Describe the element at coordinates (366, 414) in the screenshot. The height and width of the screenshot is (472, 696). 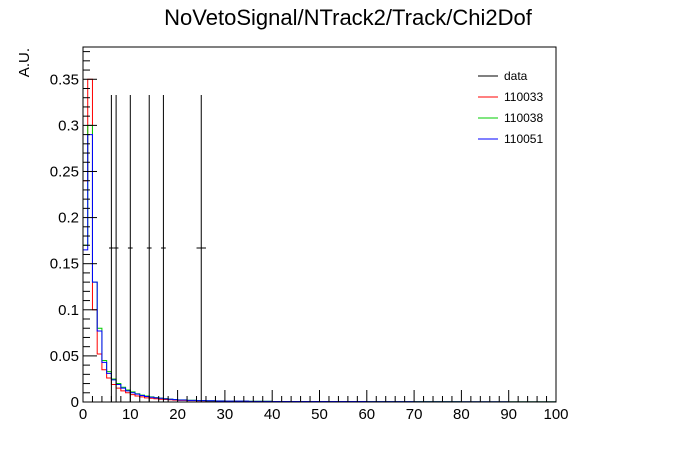
I see `x-tick-label: 60` at that location.